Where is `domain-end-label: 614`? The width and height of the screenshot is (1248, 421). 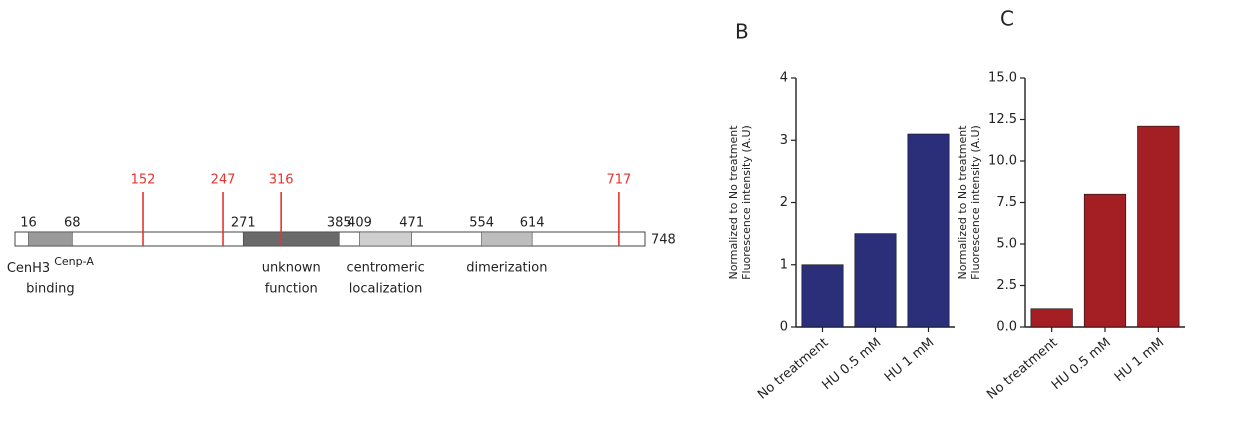 domain-end-label: 614 is located at coordinates (532, 223).